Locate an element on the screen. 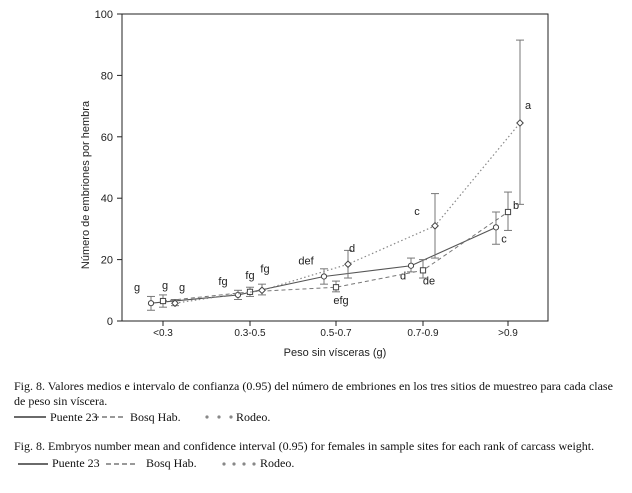 This screenshot has width=632, height=493. y-tick-label: 80 is located at coordinates (107, 76).